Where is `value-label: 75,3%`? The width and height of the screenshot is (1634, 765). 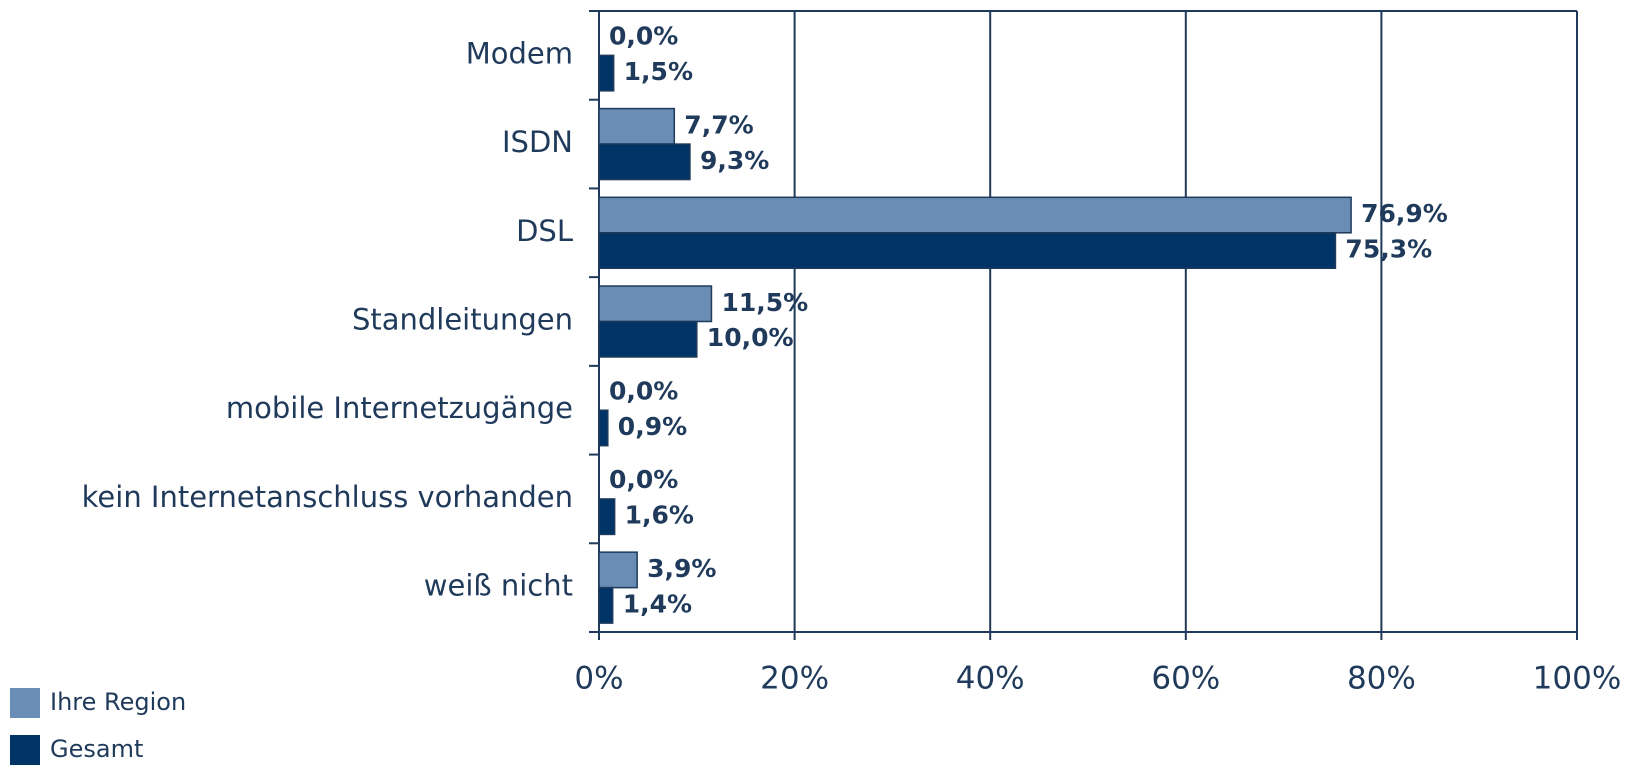
value-label: 75,3% is located at coordinates (1388, 249).